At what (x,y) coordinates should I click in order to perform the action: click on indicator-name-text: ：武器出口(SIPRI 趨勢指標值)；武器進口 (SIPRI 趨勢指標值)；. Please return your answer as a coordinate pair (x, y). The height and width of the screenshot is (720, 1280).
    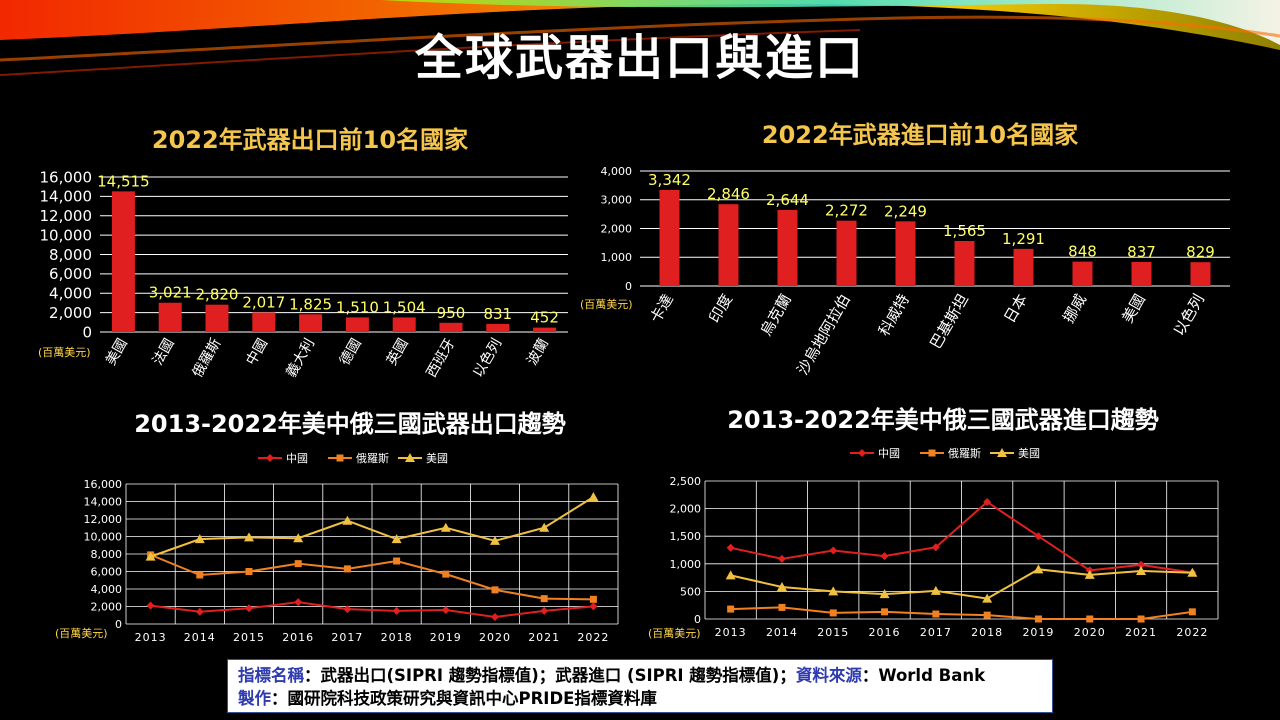
    Looking at the image, I should click on (550, 675).